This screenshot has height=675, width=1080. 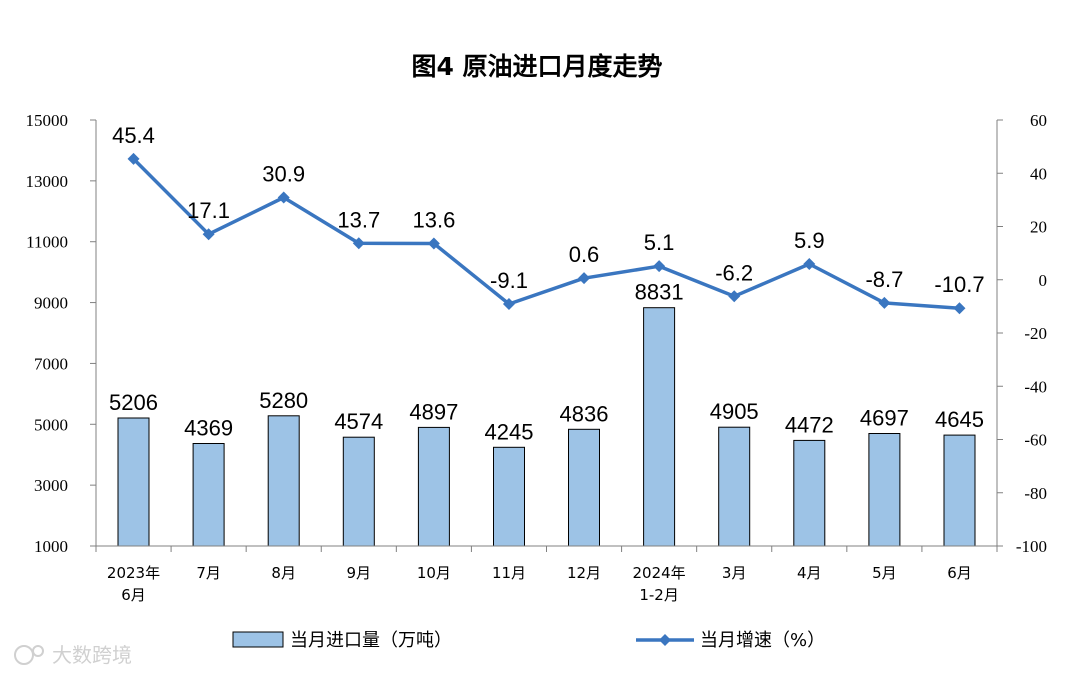 What do you see at coordinates (92, 655) in the screenshot?
I see `watermark-text: 大数跨境` at bounding box center [92, 655].